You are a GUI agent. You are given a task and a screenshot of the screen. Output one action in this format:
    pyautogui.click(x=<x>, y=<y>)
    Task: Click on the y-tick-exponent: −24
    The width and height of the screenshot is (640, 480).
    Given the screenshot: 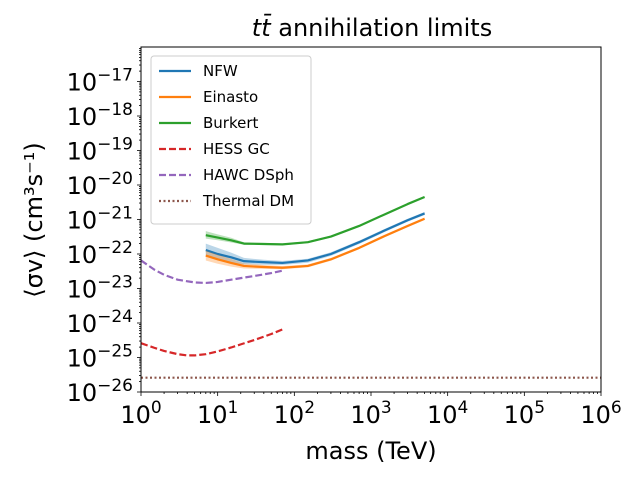 What is the action you would take?
    pyautogui.click(x=115, y=317)
    